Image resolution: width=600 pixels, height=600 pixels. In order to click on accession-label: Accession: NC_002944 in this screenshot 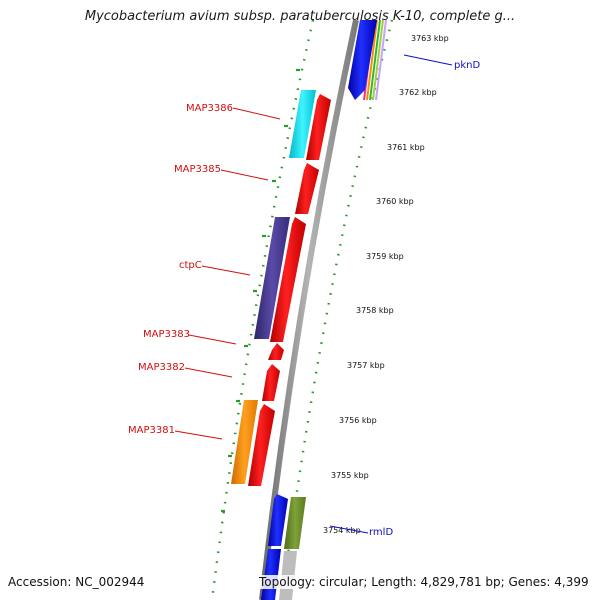, I will do `click(76, 582)`.